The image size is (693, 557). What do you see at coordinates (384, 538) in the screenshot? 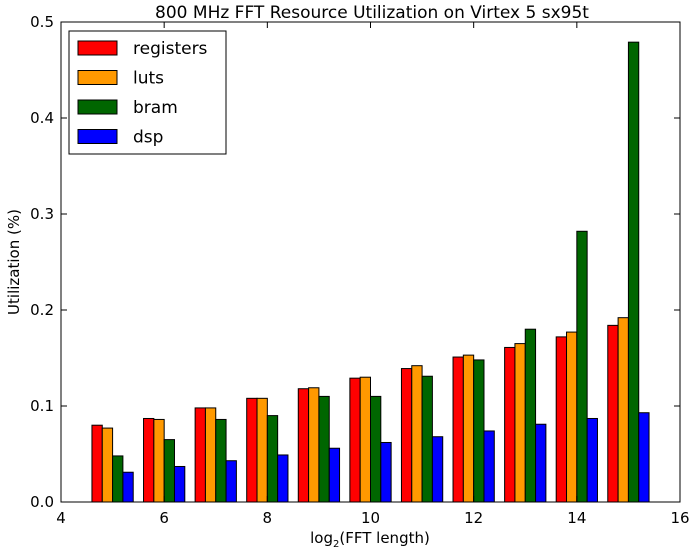
I see `x-axis-label-tail: (FFT length)` at bounding box center [384, 538].